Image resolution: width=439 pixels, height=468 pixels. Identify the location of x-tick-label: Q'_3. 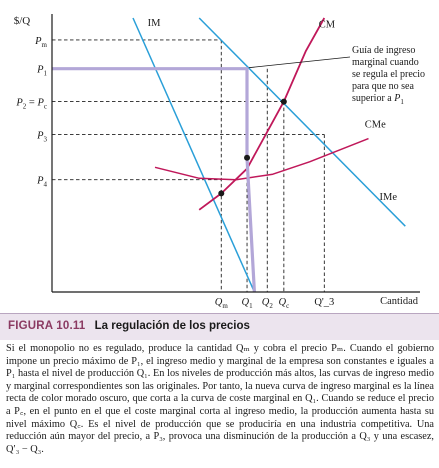
(324, 302).